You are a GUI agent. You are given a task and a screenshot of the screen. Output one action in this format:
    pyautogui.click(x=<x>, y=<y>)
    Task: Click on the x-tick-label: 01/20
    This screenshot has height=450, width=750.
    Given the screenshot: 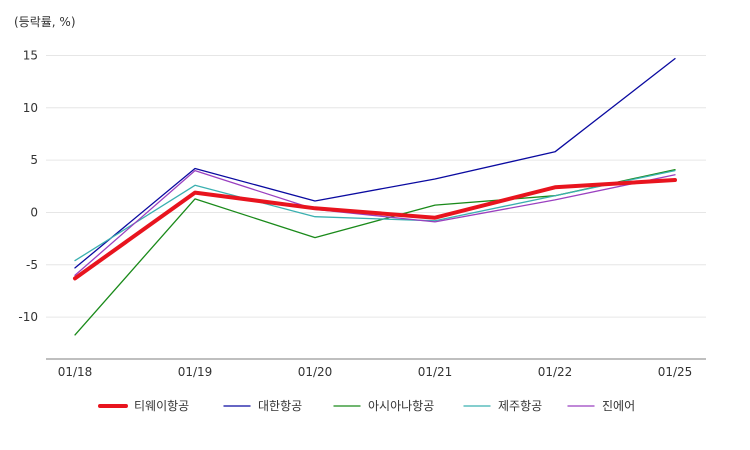 What is the action you would take?
    pyautogui.click(x=315, y=372)
    